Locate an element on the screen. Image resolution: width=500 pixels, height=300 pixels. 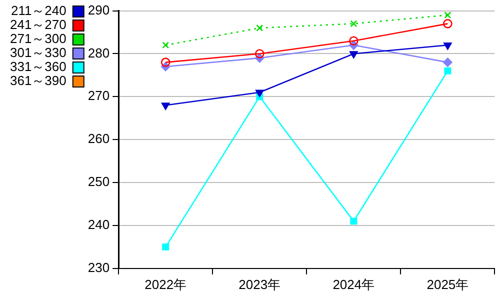
y-tick-label: 280 is located at coordinates (99, 52).